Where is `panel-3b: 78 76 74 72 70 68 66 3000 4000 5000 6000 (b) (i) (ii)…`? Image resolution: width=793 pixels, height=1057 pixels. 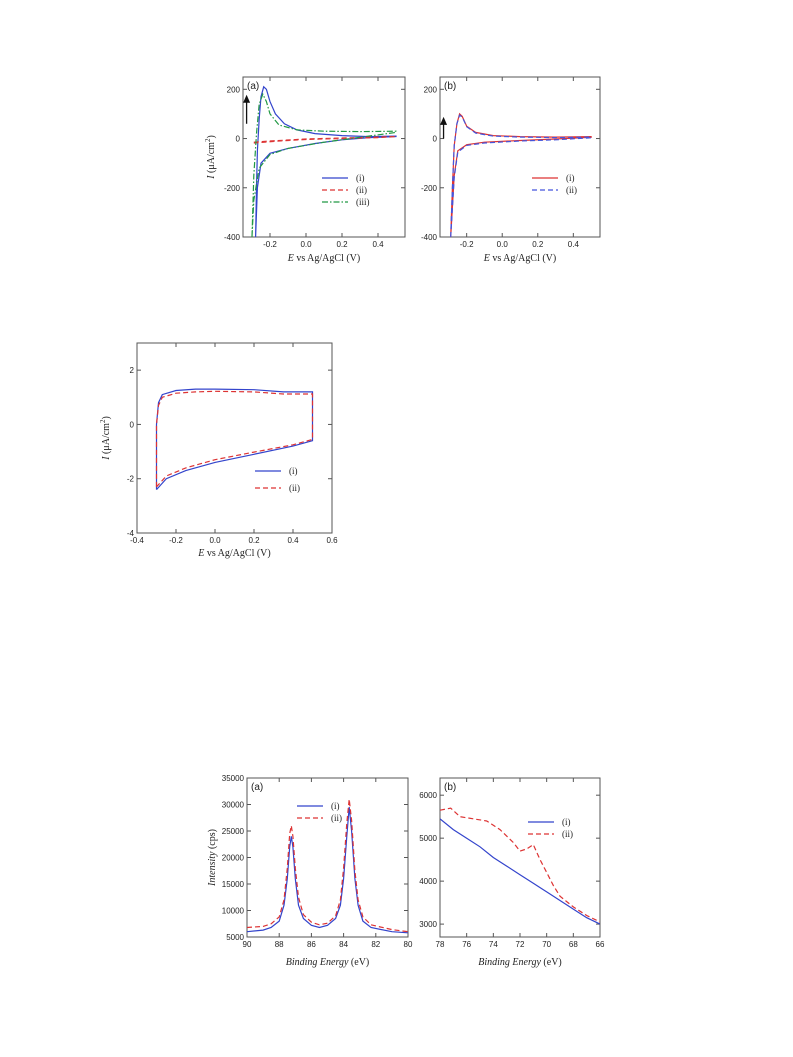
panel-3b: 78 76 74 72 70 68 66 3000 4000 5000 6000 (b) (i) (ii)… is located at coordinates (512, 872).